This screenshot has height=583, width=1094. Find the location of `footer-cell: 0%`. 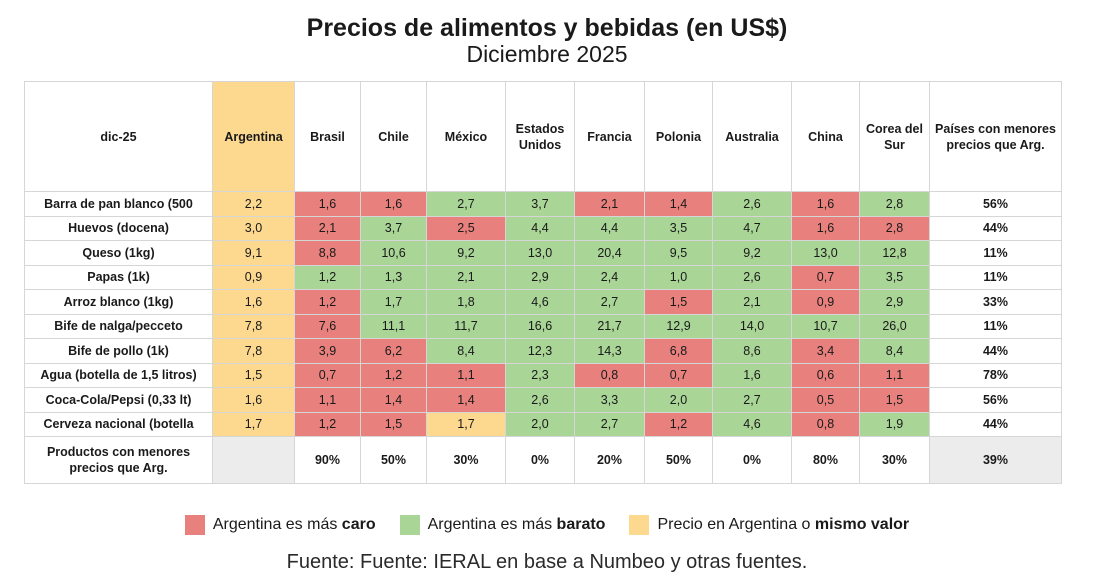

footer-cell: 0% is located at coordinates (540, 460).